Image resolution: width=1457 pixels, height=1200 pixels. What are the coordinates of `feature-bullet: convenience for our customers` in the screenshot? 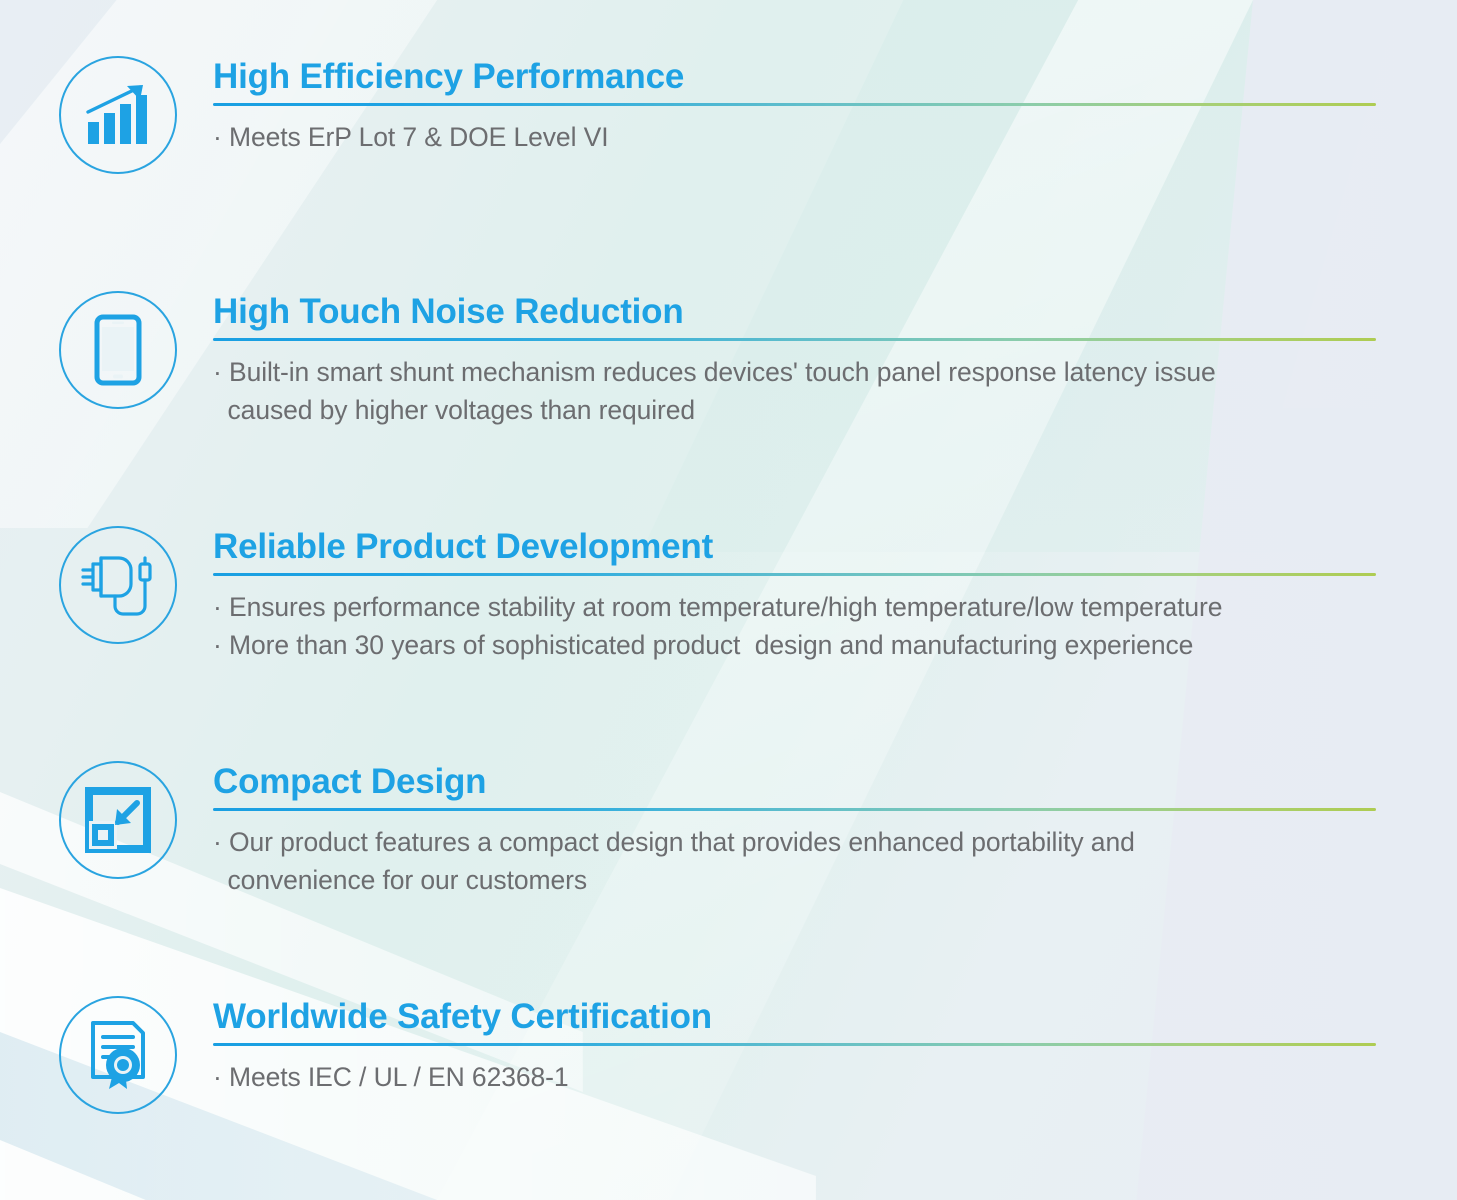 It's located at (400, 880).